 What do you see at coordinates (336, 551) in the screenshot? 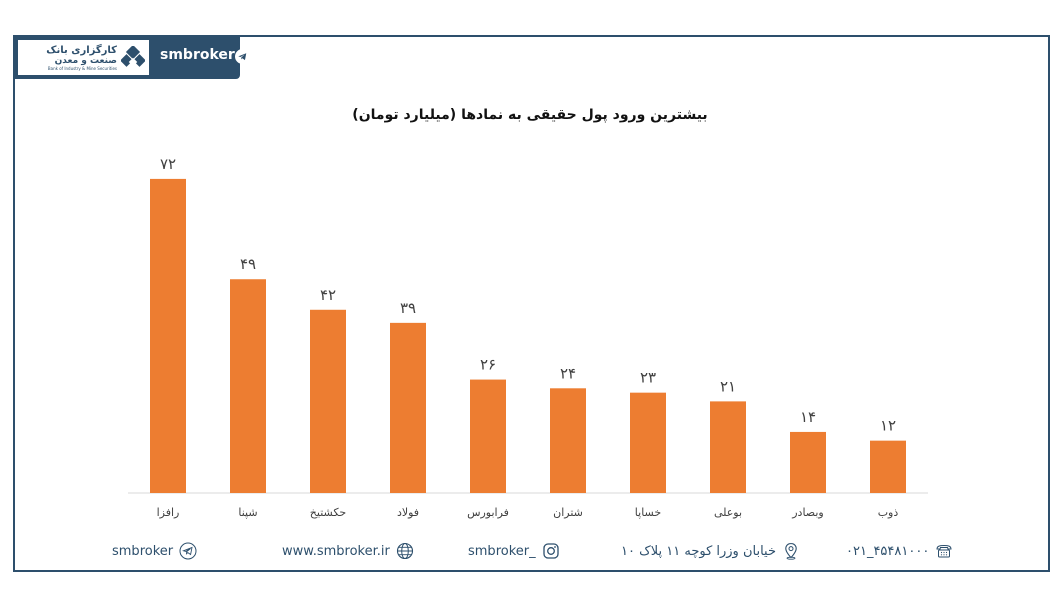
I see `footer-website-text: www.smbroker.ir` at bounding box center [336, 551].